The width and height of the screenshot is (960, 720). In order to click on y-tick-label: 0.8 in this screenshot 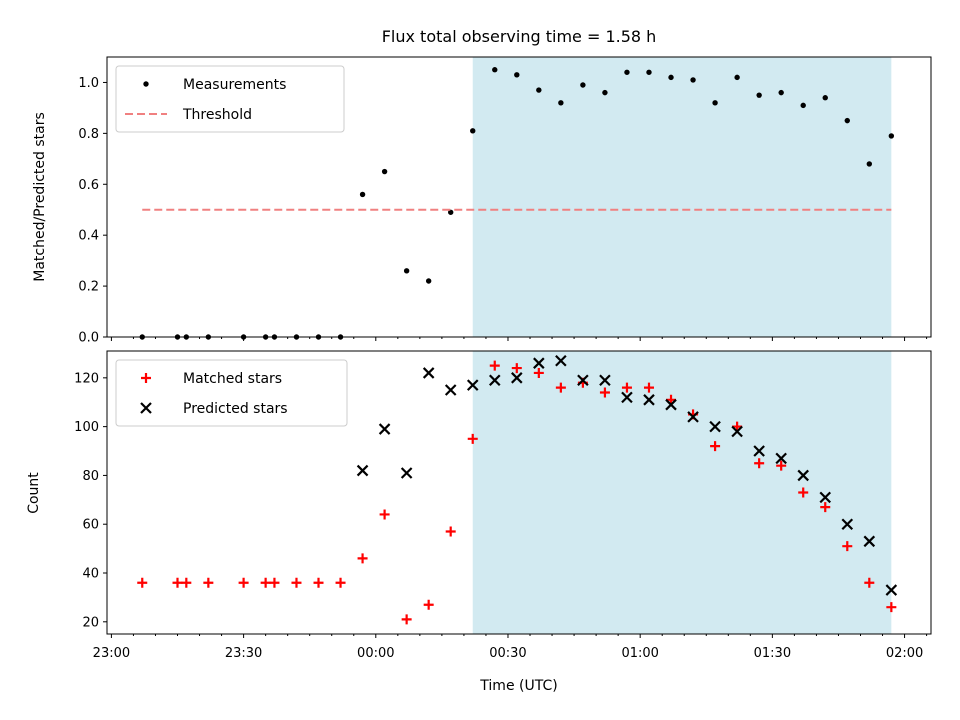, I will do `click(88, 134)`.